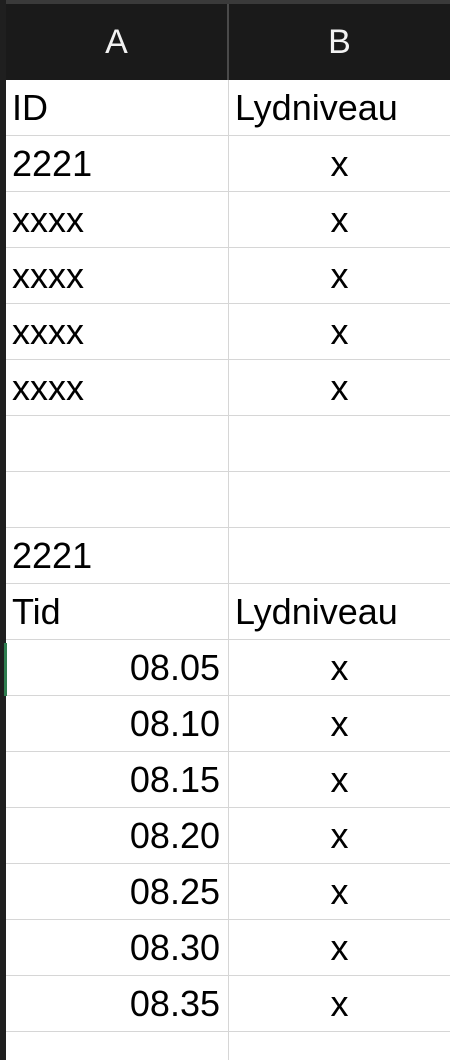 The width and height of the screenshot is (450, 1060). I want to click on cell-a: 08.30, so click(117, 947).